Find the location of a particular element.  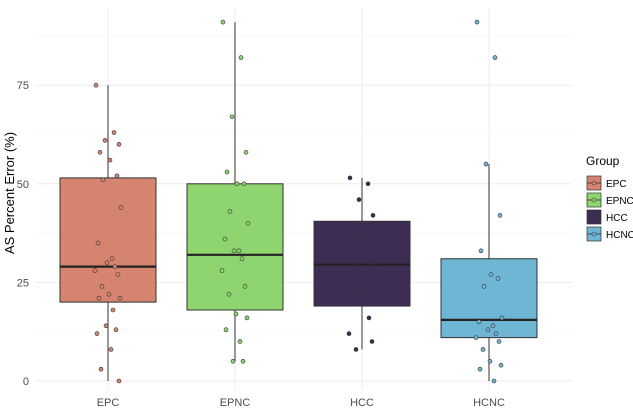

legend-label: HCC is located at coordinates (617, 218).